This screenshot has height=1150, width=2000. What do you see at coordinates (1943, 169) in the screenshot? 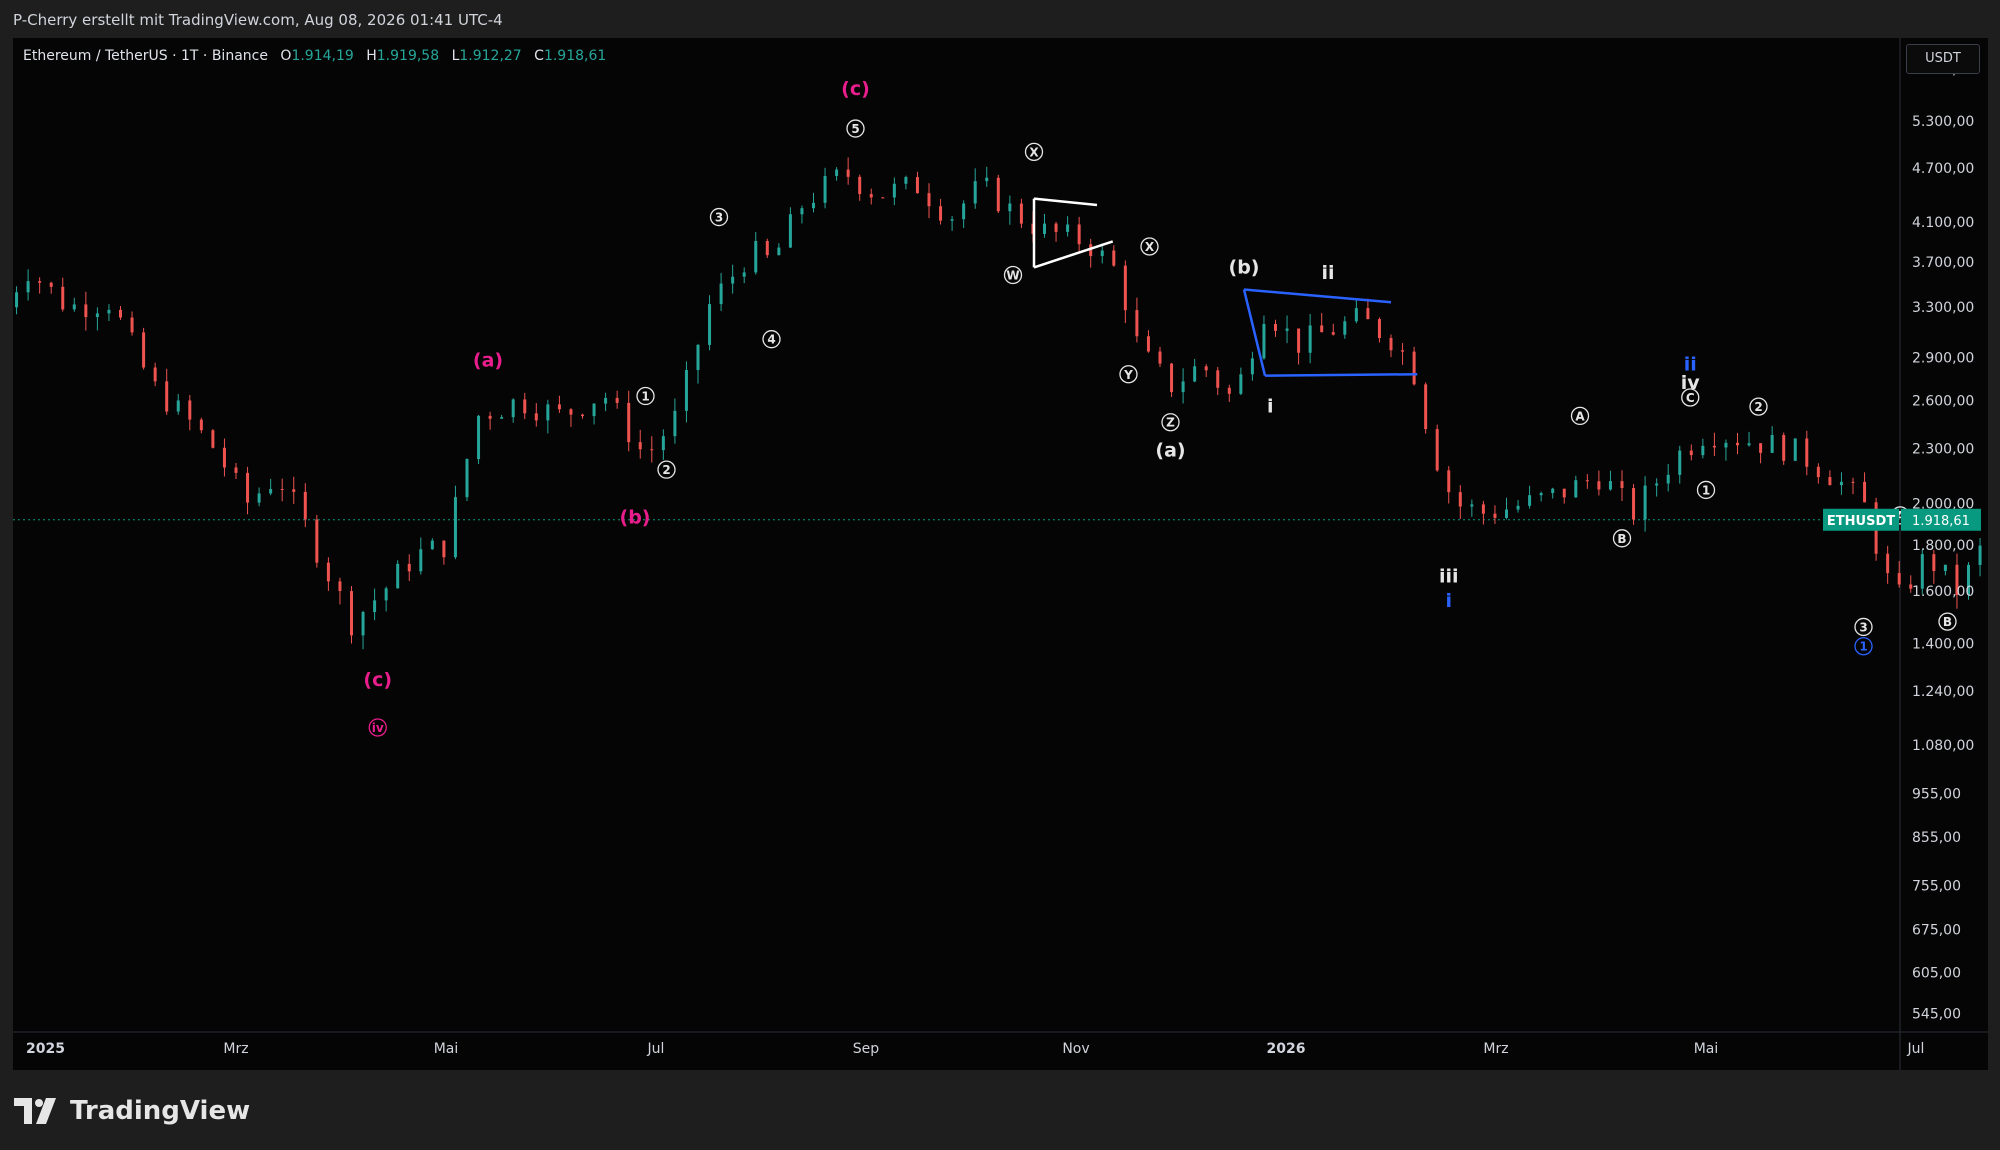
I see `price-tick-label: 4.700,00` at bounding box center [1943, 169].